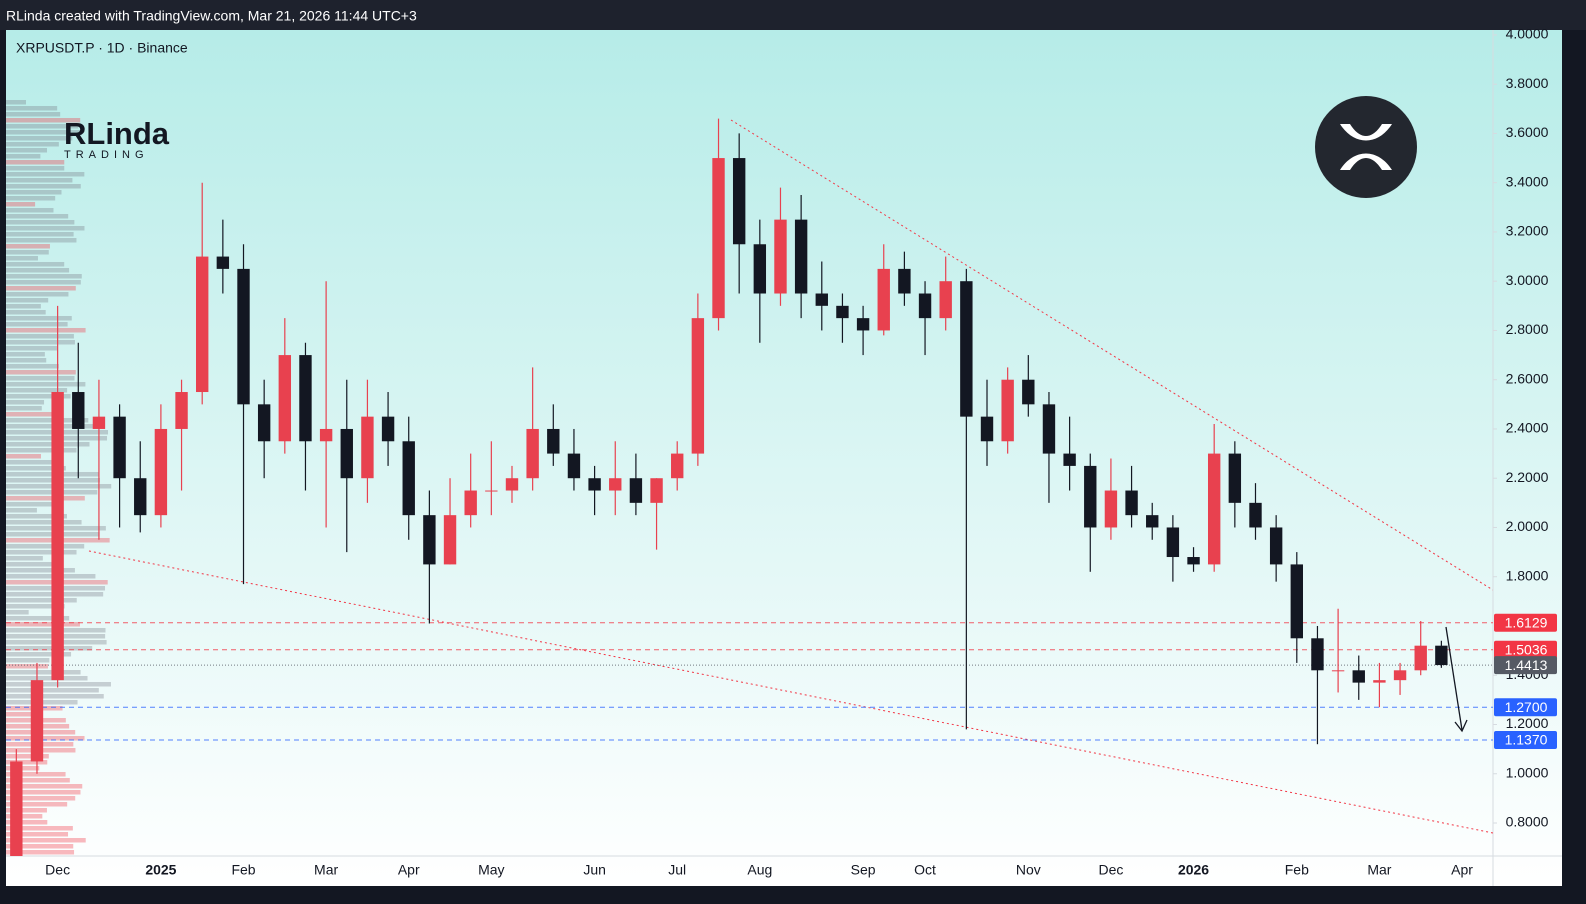 The width and height of the screenshot is (1586, 904). What do you see at coordinates (1527, 280) in the screenshot?
I see `y-tick-label: 3.0000` at bounding box center [1527, 280].